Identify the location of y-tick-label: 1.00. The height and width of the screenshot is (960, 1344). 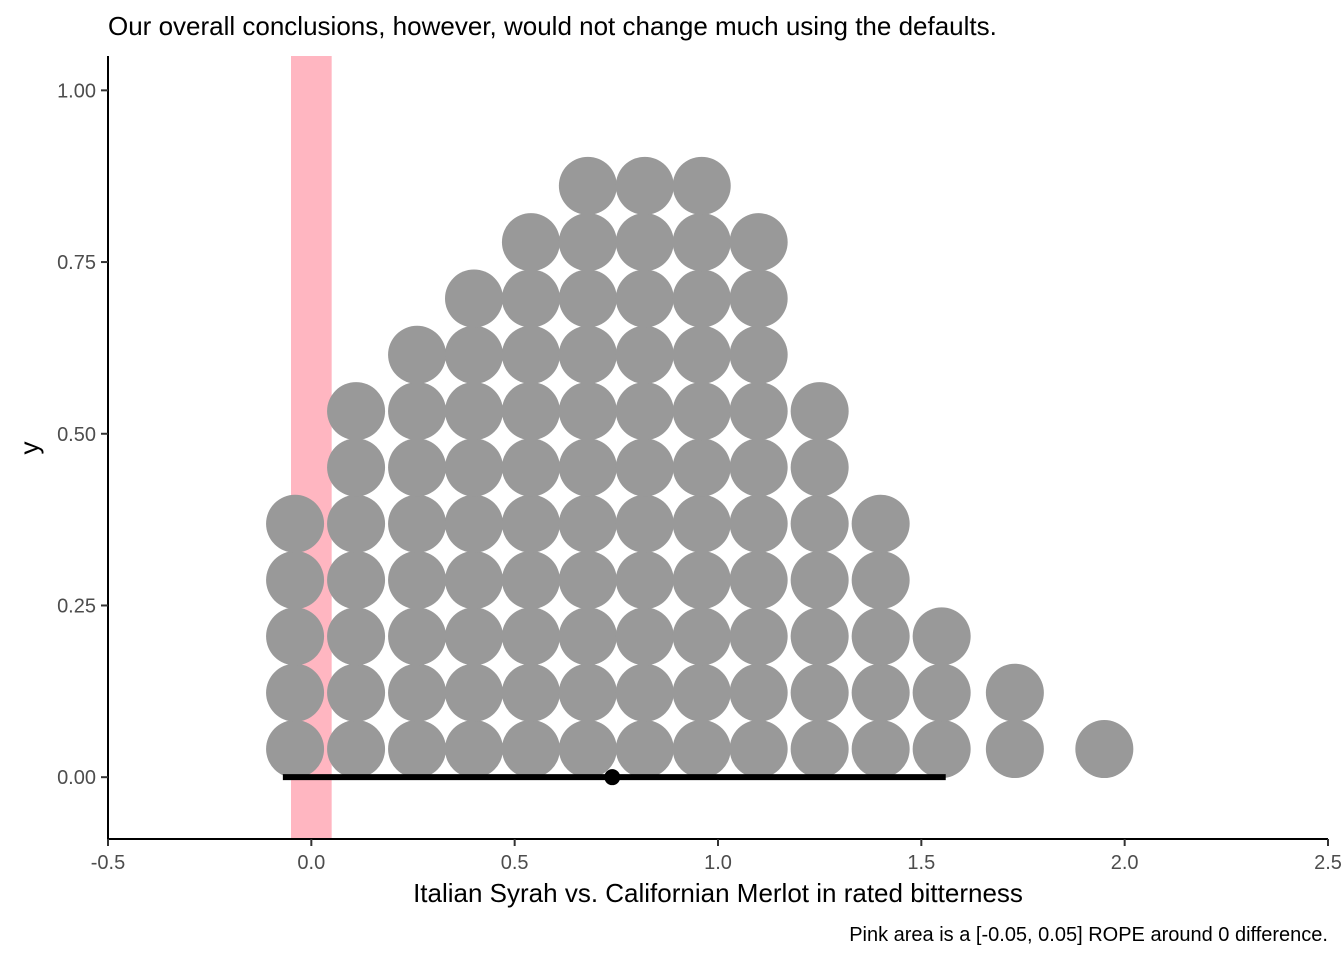
(76, 91).